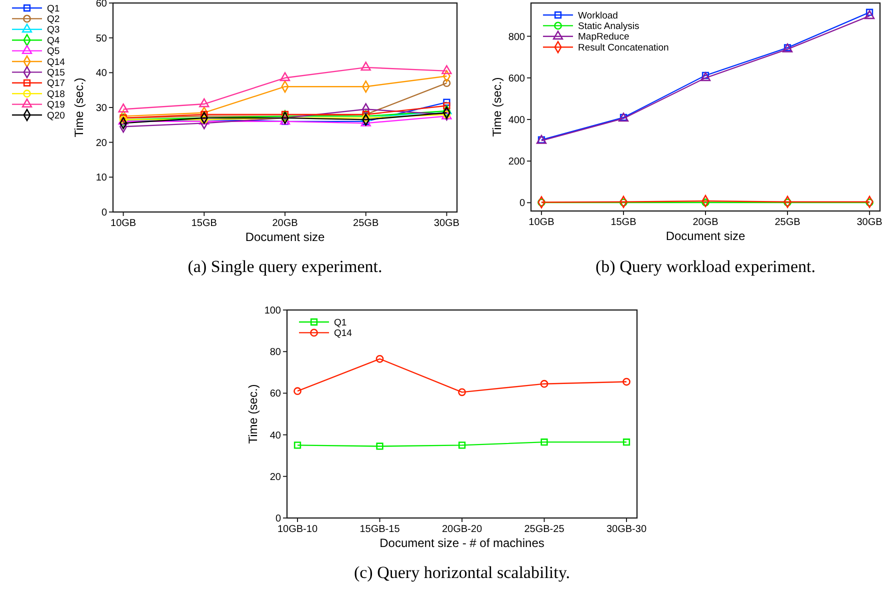  I want to click on y-tick-label: 10, so click(102, 178).